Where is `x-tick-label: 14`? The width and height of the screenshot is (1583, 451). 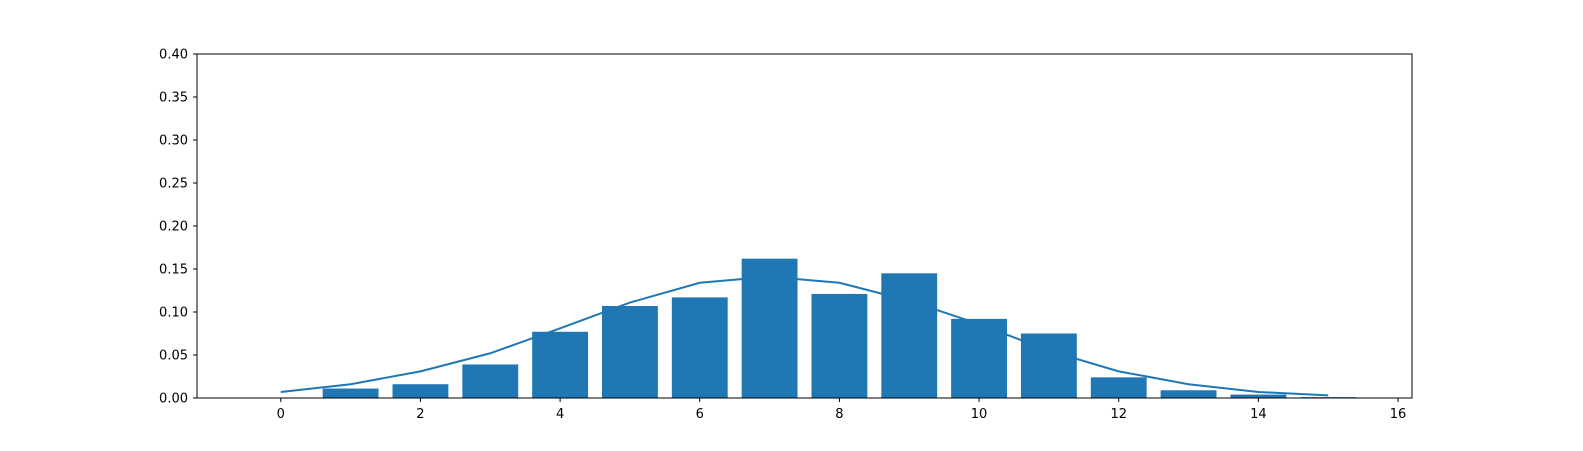 x-tick-label: 14 is located at coordinates (1258, 414).